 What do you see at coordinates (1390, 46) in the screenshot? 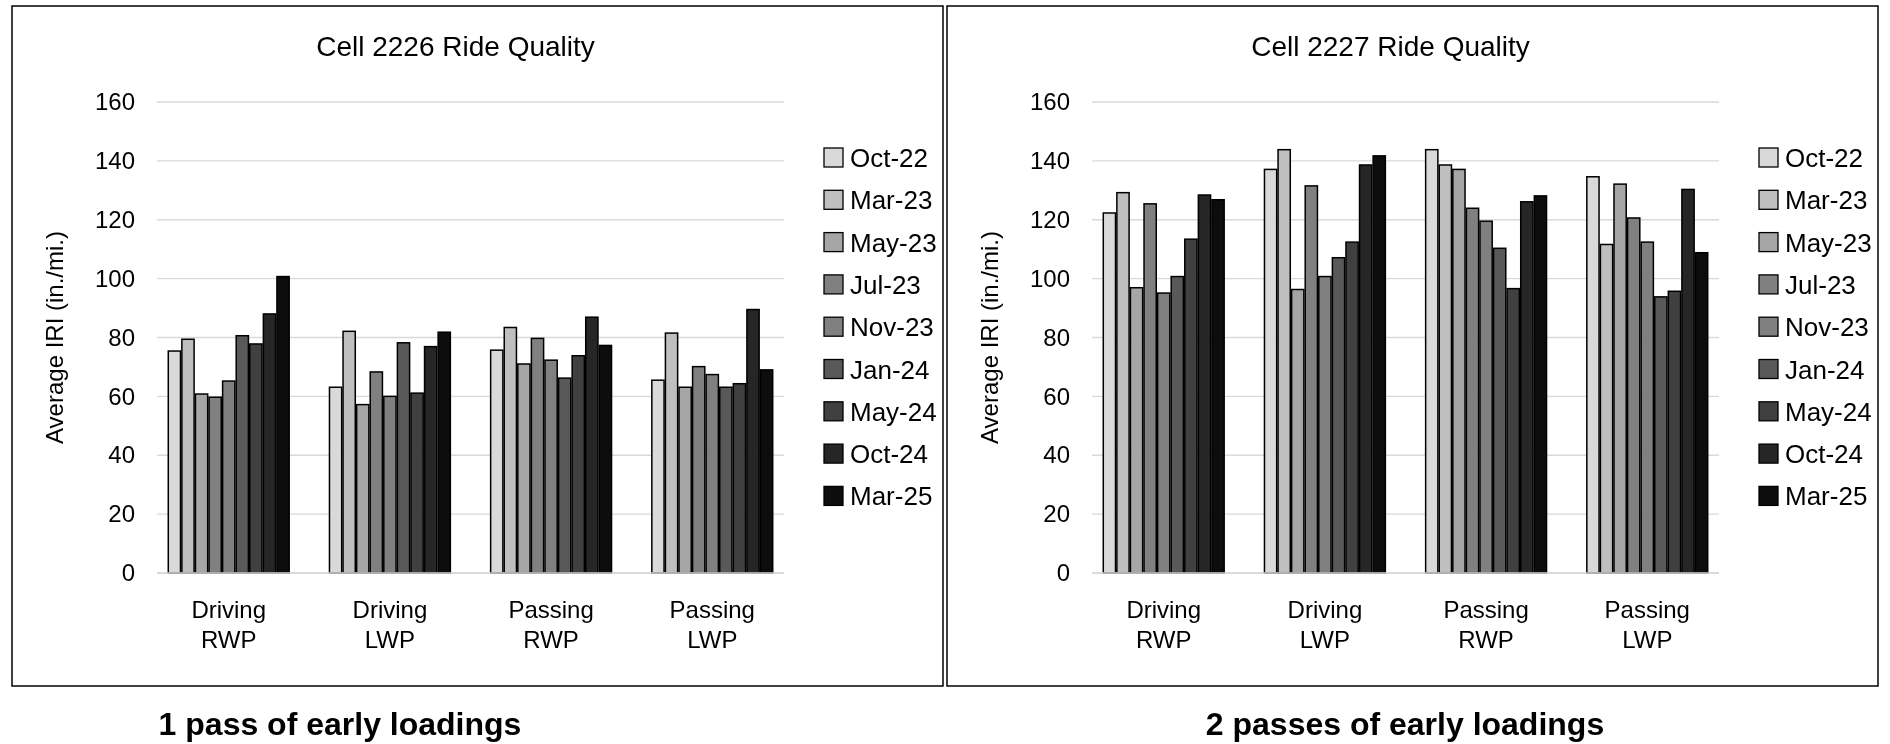
I see `chart-title: Cell 2227 Ride Quality` at bounding box center [1390, 46].